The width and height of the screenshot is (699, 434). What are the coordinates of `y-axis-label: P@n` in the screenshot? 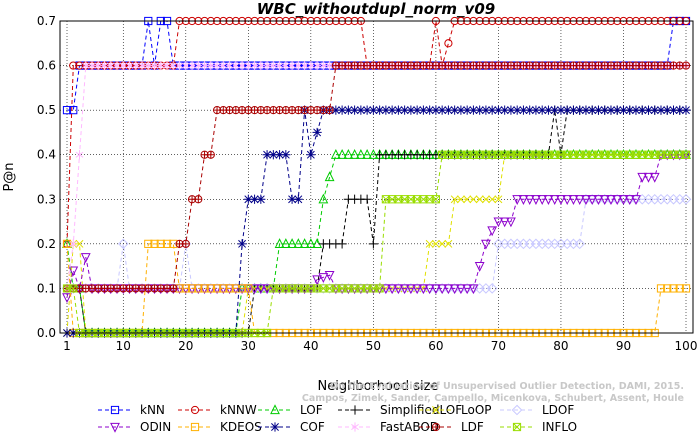 It's located at (9, 176).